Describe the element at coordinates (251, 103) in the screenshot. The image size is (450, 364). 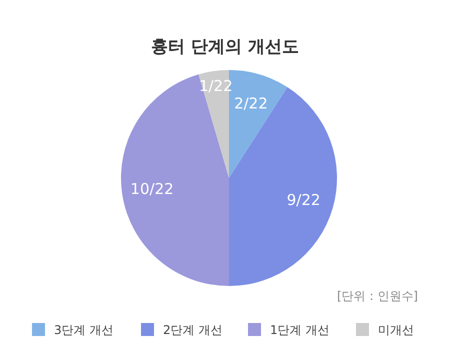
I see `data-label: 2/22` at that location.